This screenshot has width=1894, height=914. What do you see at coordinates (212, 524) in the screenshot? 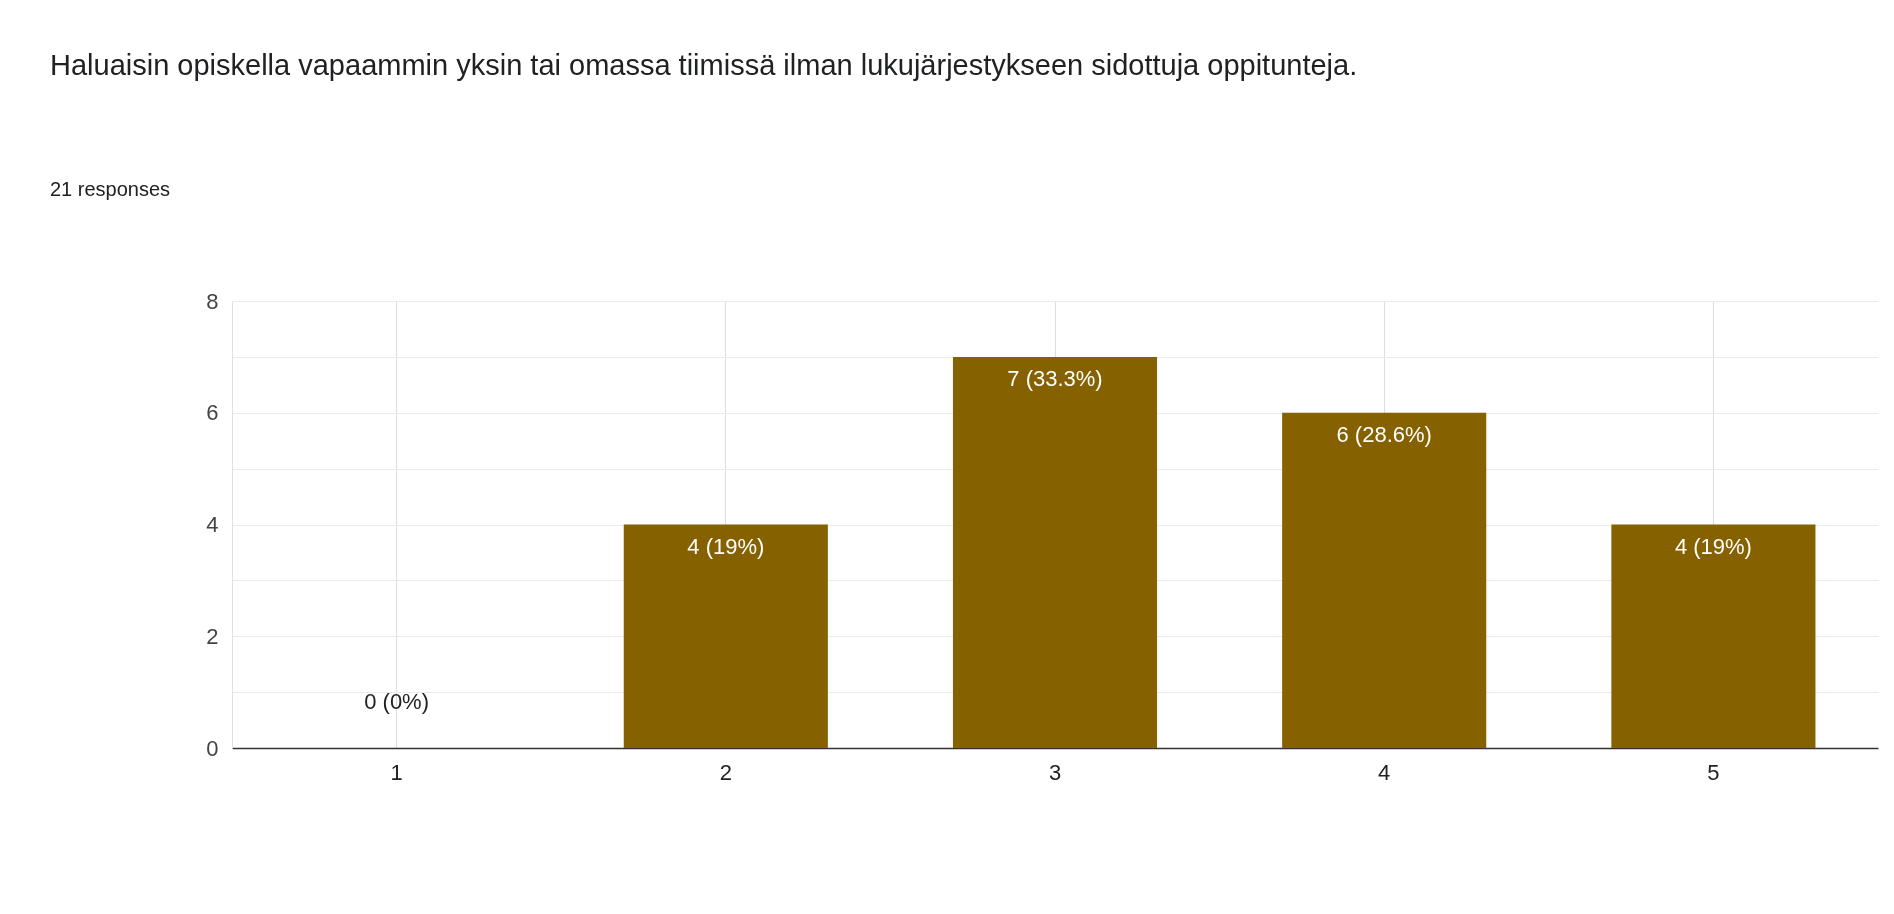
I see `y-tick-label: 4` at bounding box center [212, 524].